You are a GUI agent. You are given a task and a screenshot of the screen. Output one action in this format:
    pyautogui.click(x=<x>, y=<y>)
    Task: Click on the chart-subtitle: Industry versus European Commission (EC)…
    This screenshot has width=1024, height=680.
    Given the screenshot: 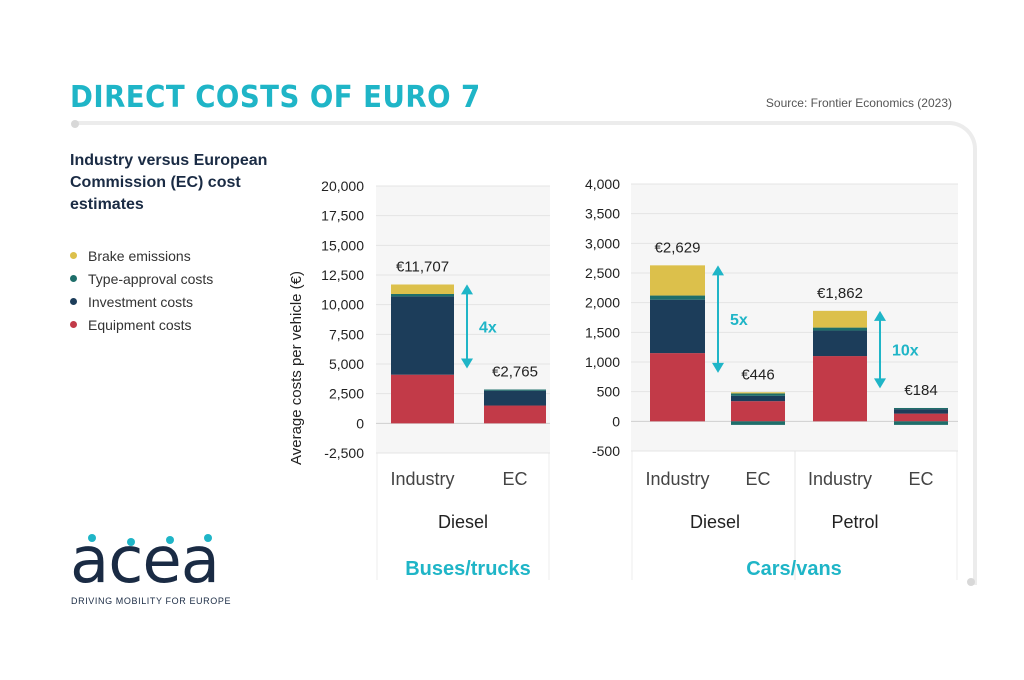 What is the action you would take?
    pyautogui.click(x=169, y=182)
    